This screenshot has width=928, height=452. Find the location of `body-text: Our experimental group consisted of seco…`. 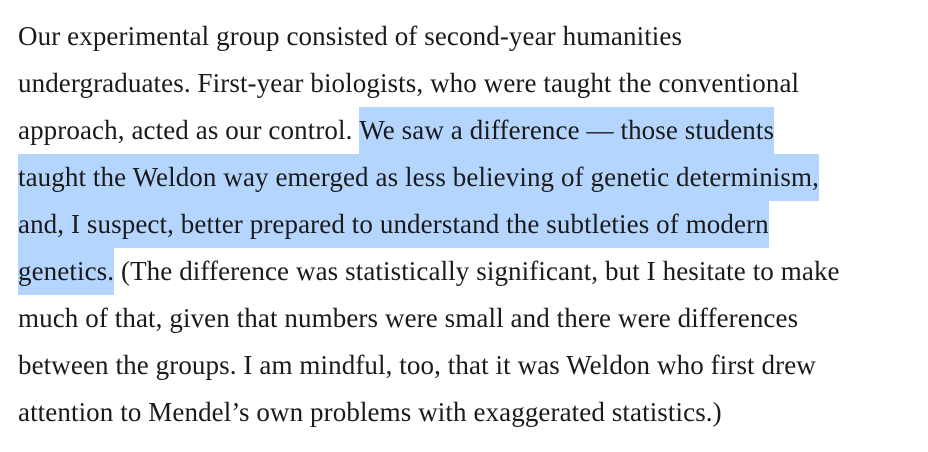

body-text: Our experimental group consisted of seco… is located at coordinates (350, 36).